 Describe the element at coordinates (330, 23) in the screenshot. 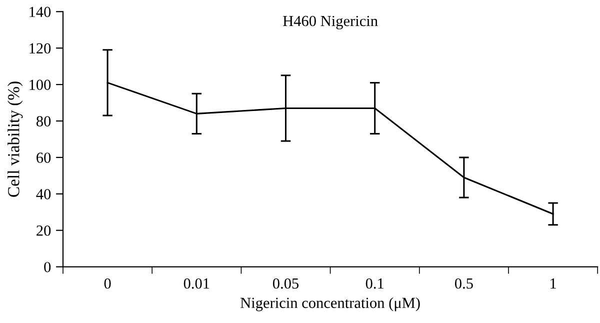

I see `chart-title: H460 Nigericin` at that location.